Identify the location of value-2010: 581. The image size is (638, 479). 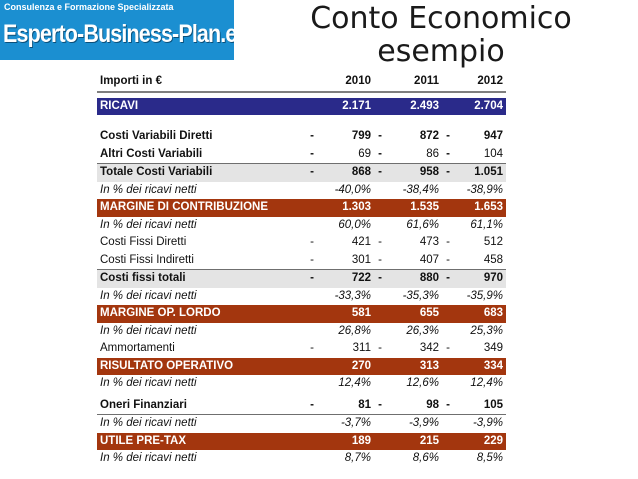
(361, 313).